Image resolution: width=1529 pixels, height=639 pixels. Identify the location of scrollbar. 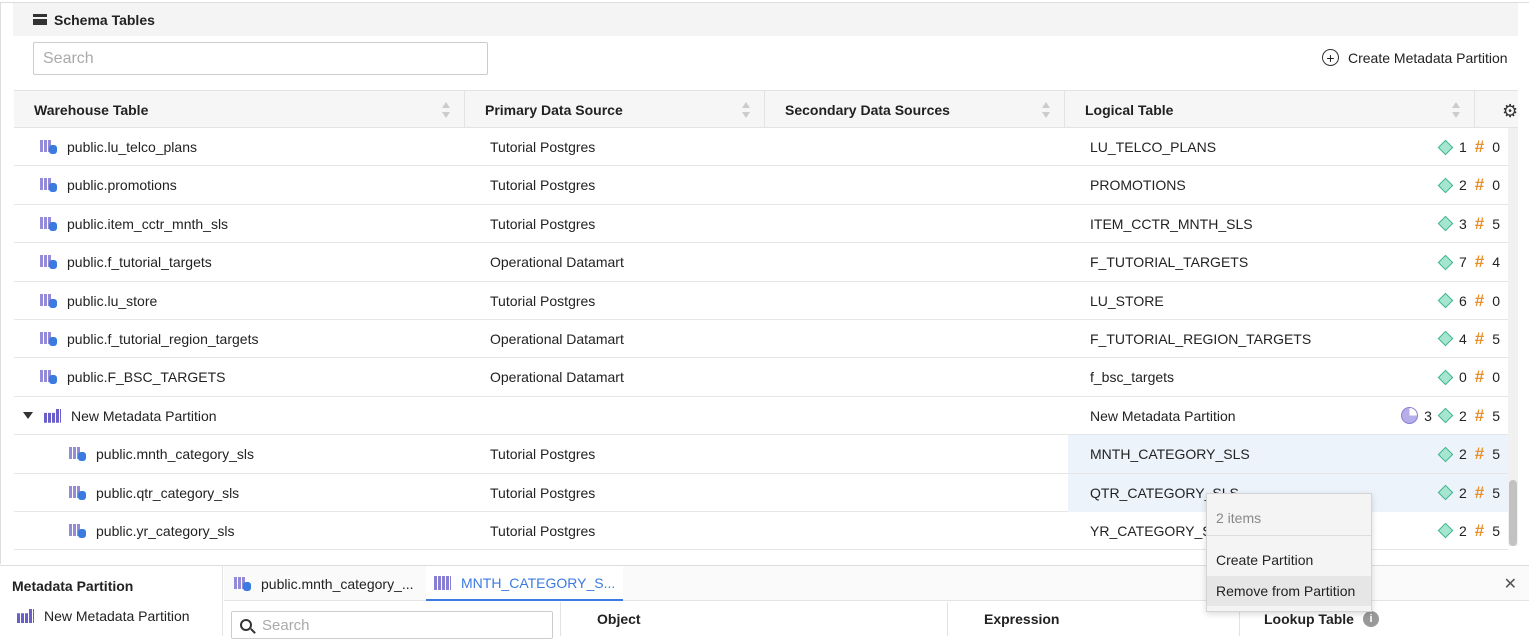
(1513, 337).